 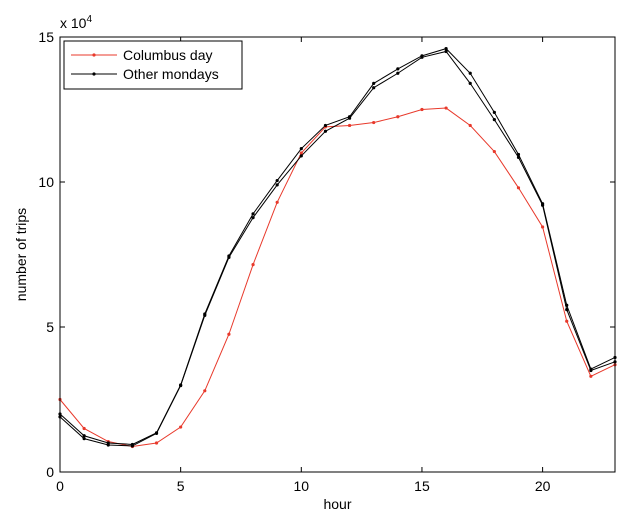 What do you see at coordinates (46, 182) in the screenshot?
I see `y-tick-label: 10` at bounding box center [46, 182].